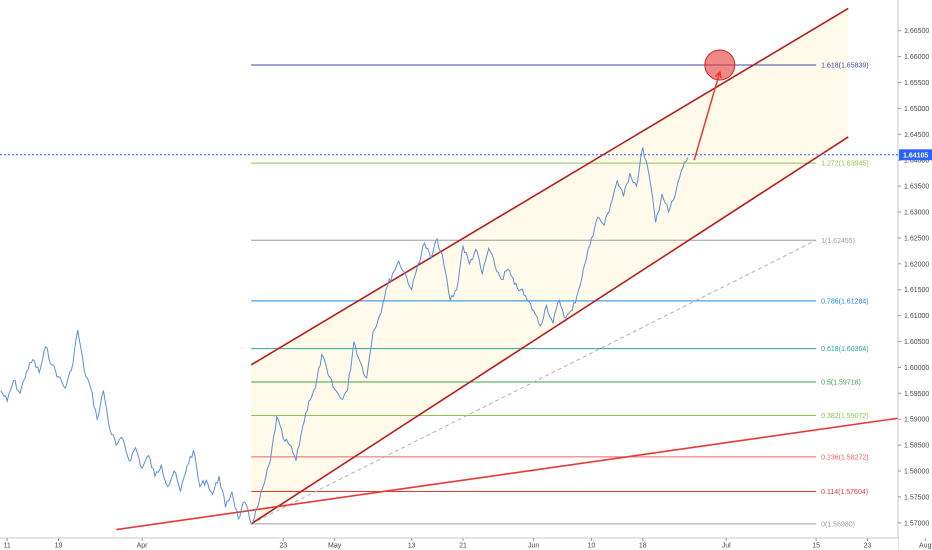 This screenshot has width=932, height=550. I want to click on time-tick-label: 15, so click(816, 546).